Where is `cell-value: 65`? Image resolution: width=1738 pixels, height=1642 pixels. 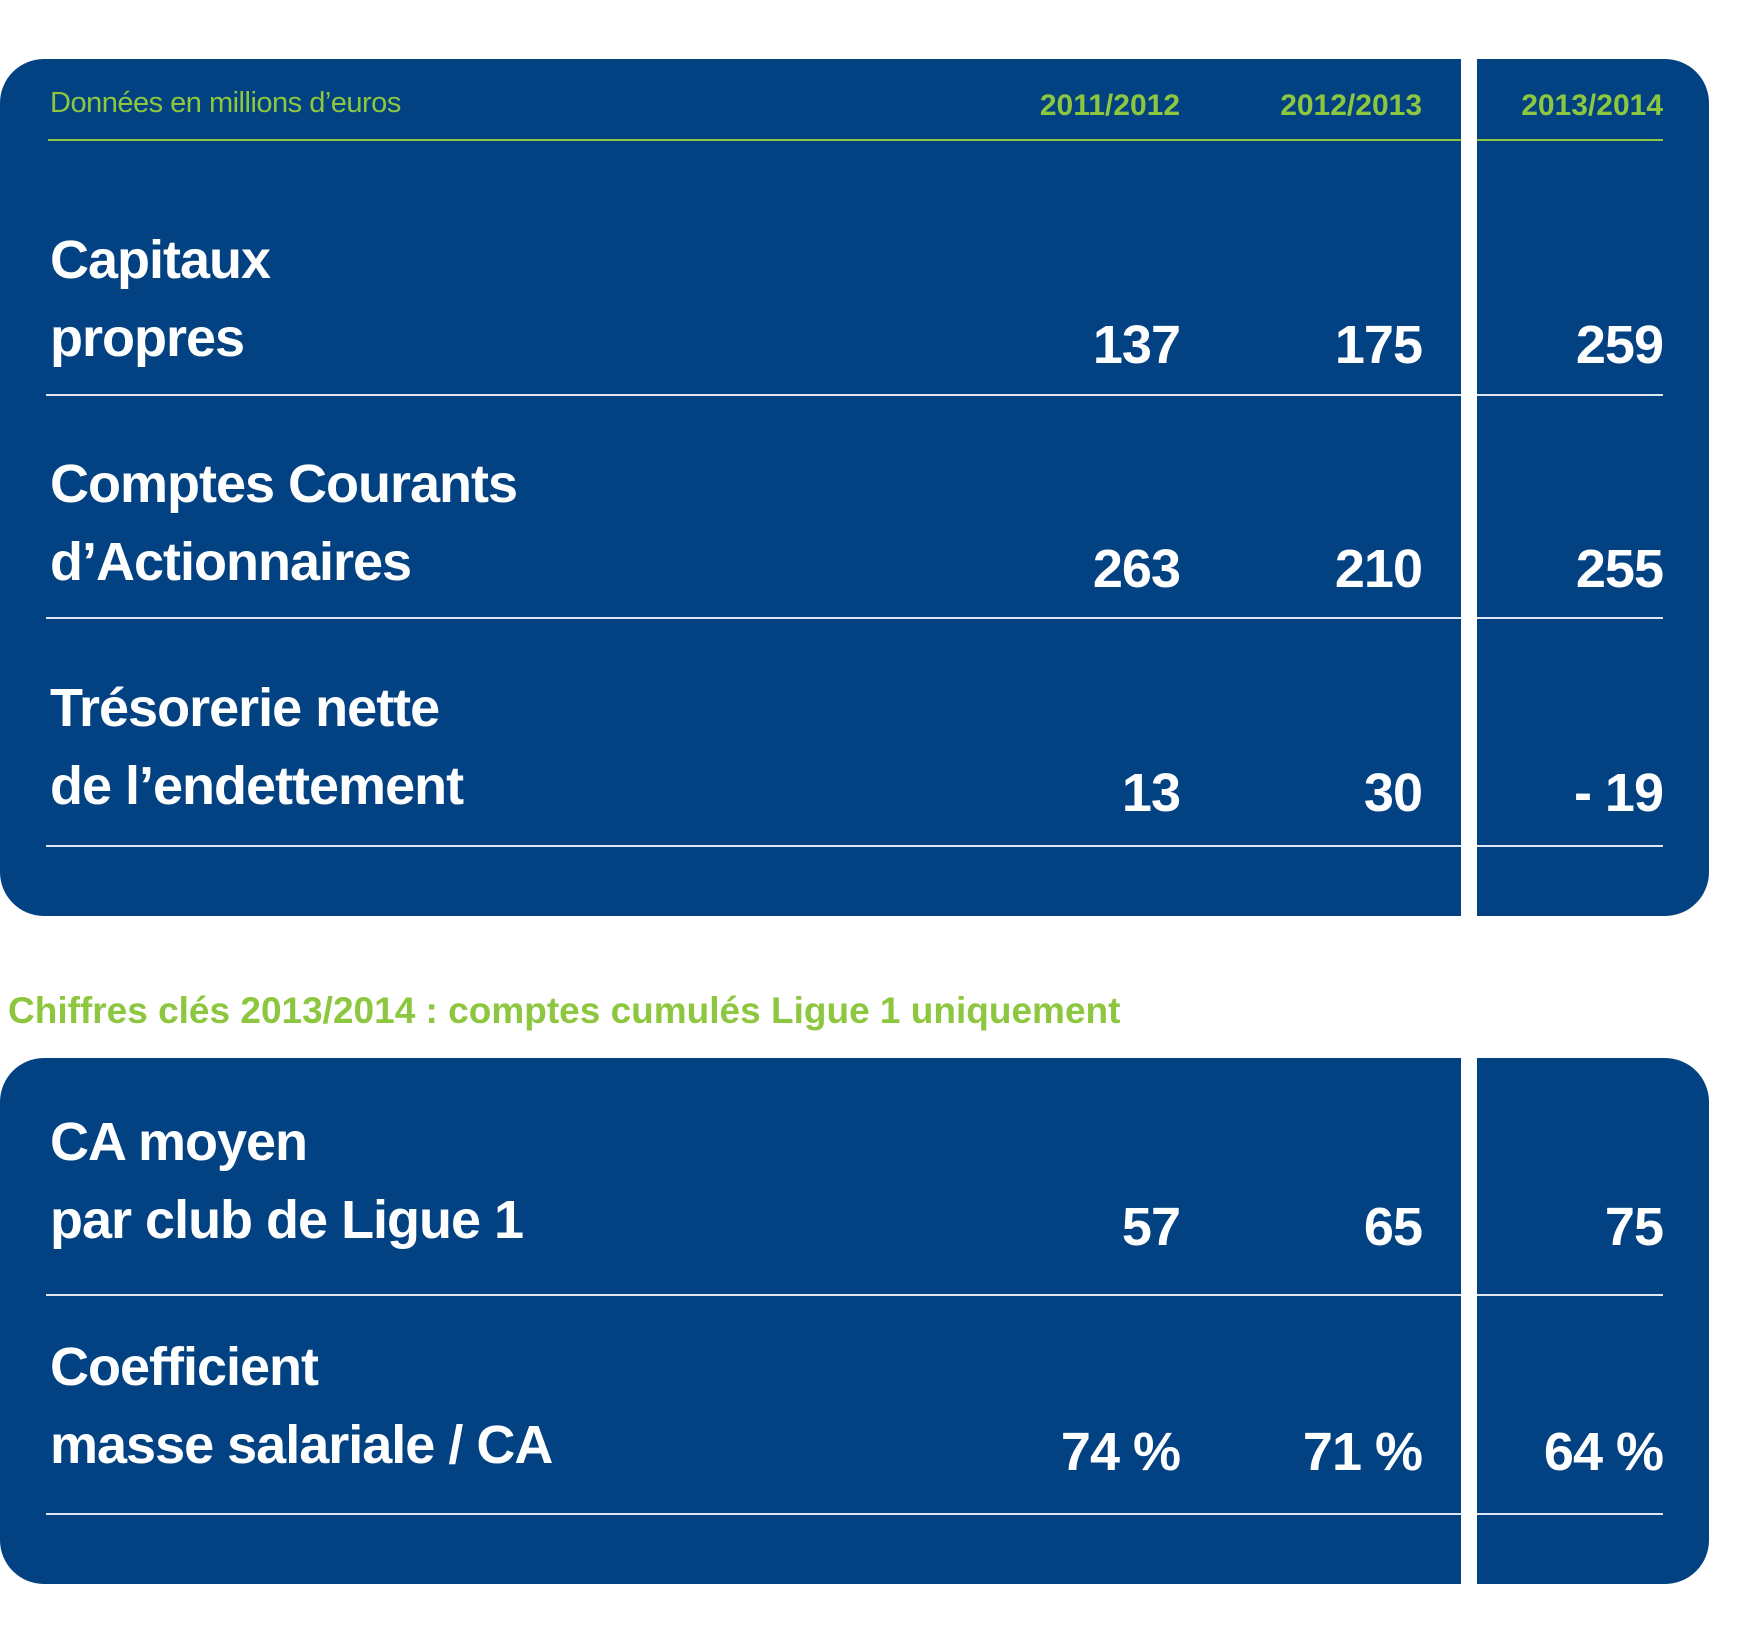 cell-value: 65 is located at coordinates (1393, 1227).